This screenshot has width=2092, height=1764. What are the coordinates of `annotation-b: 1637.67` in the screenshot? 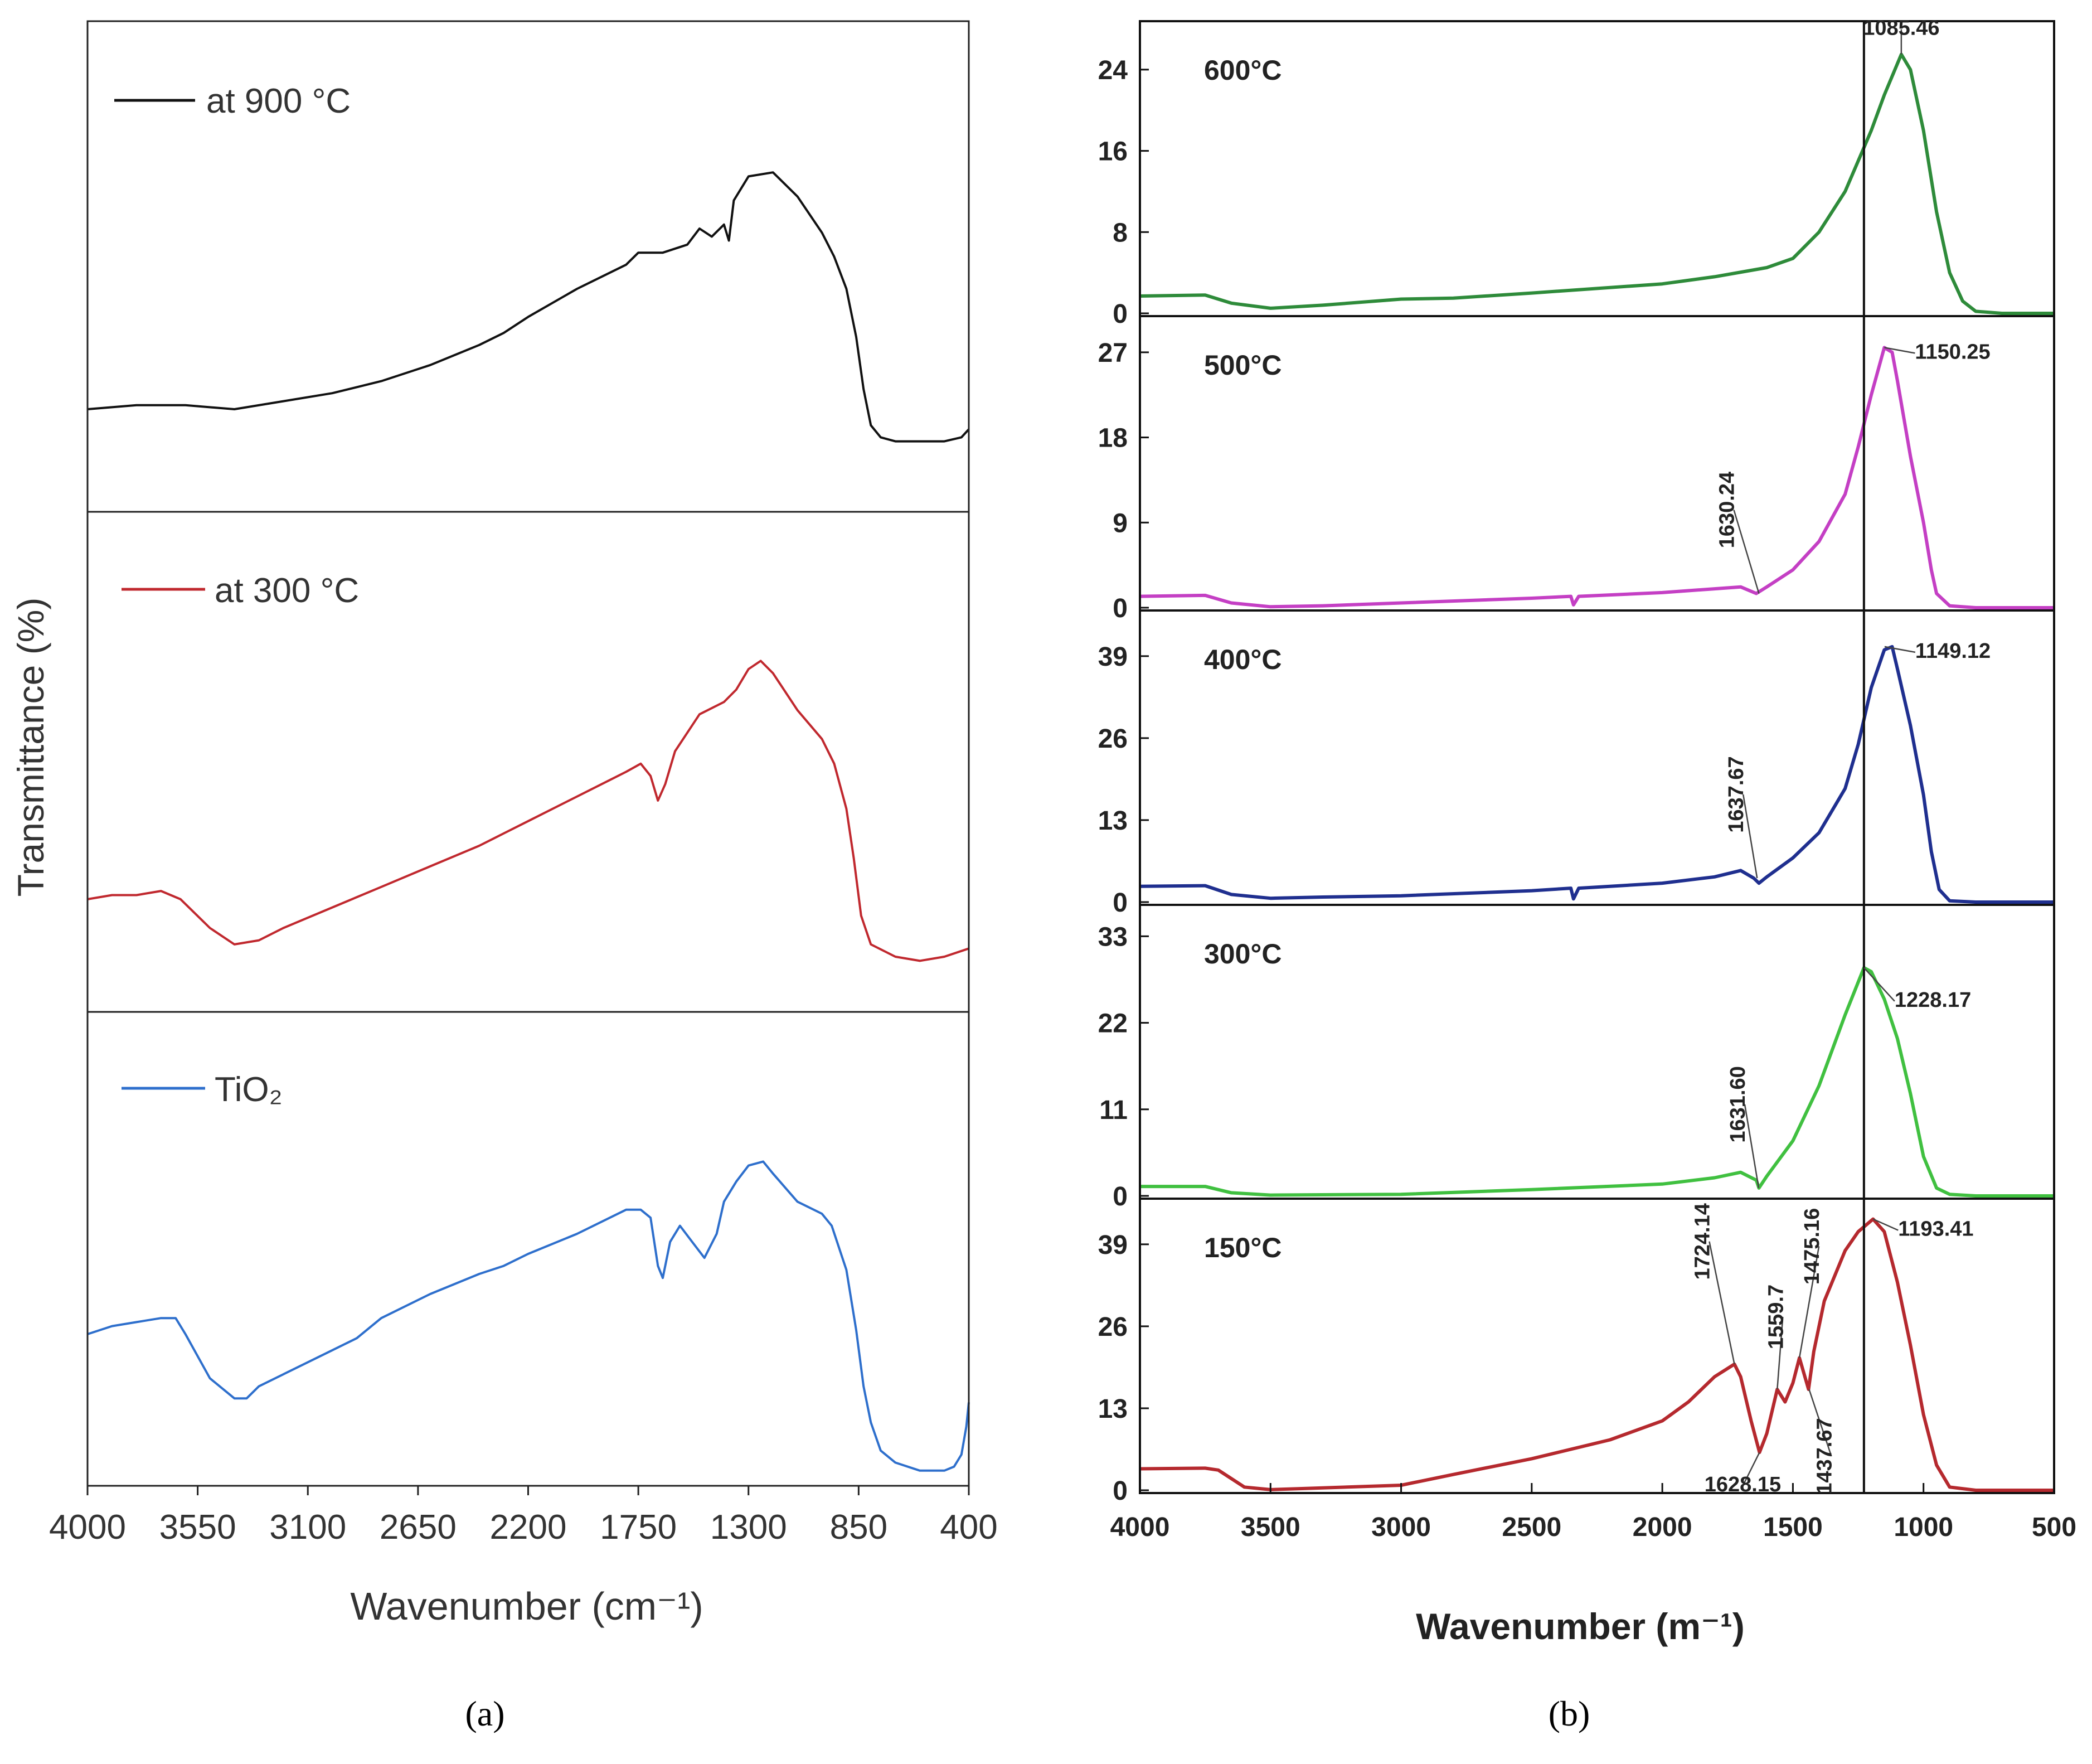 It's located at (1737, 794).